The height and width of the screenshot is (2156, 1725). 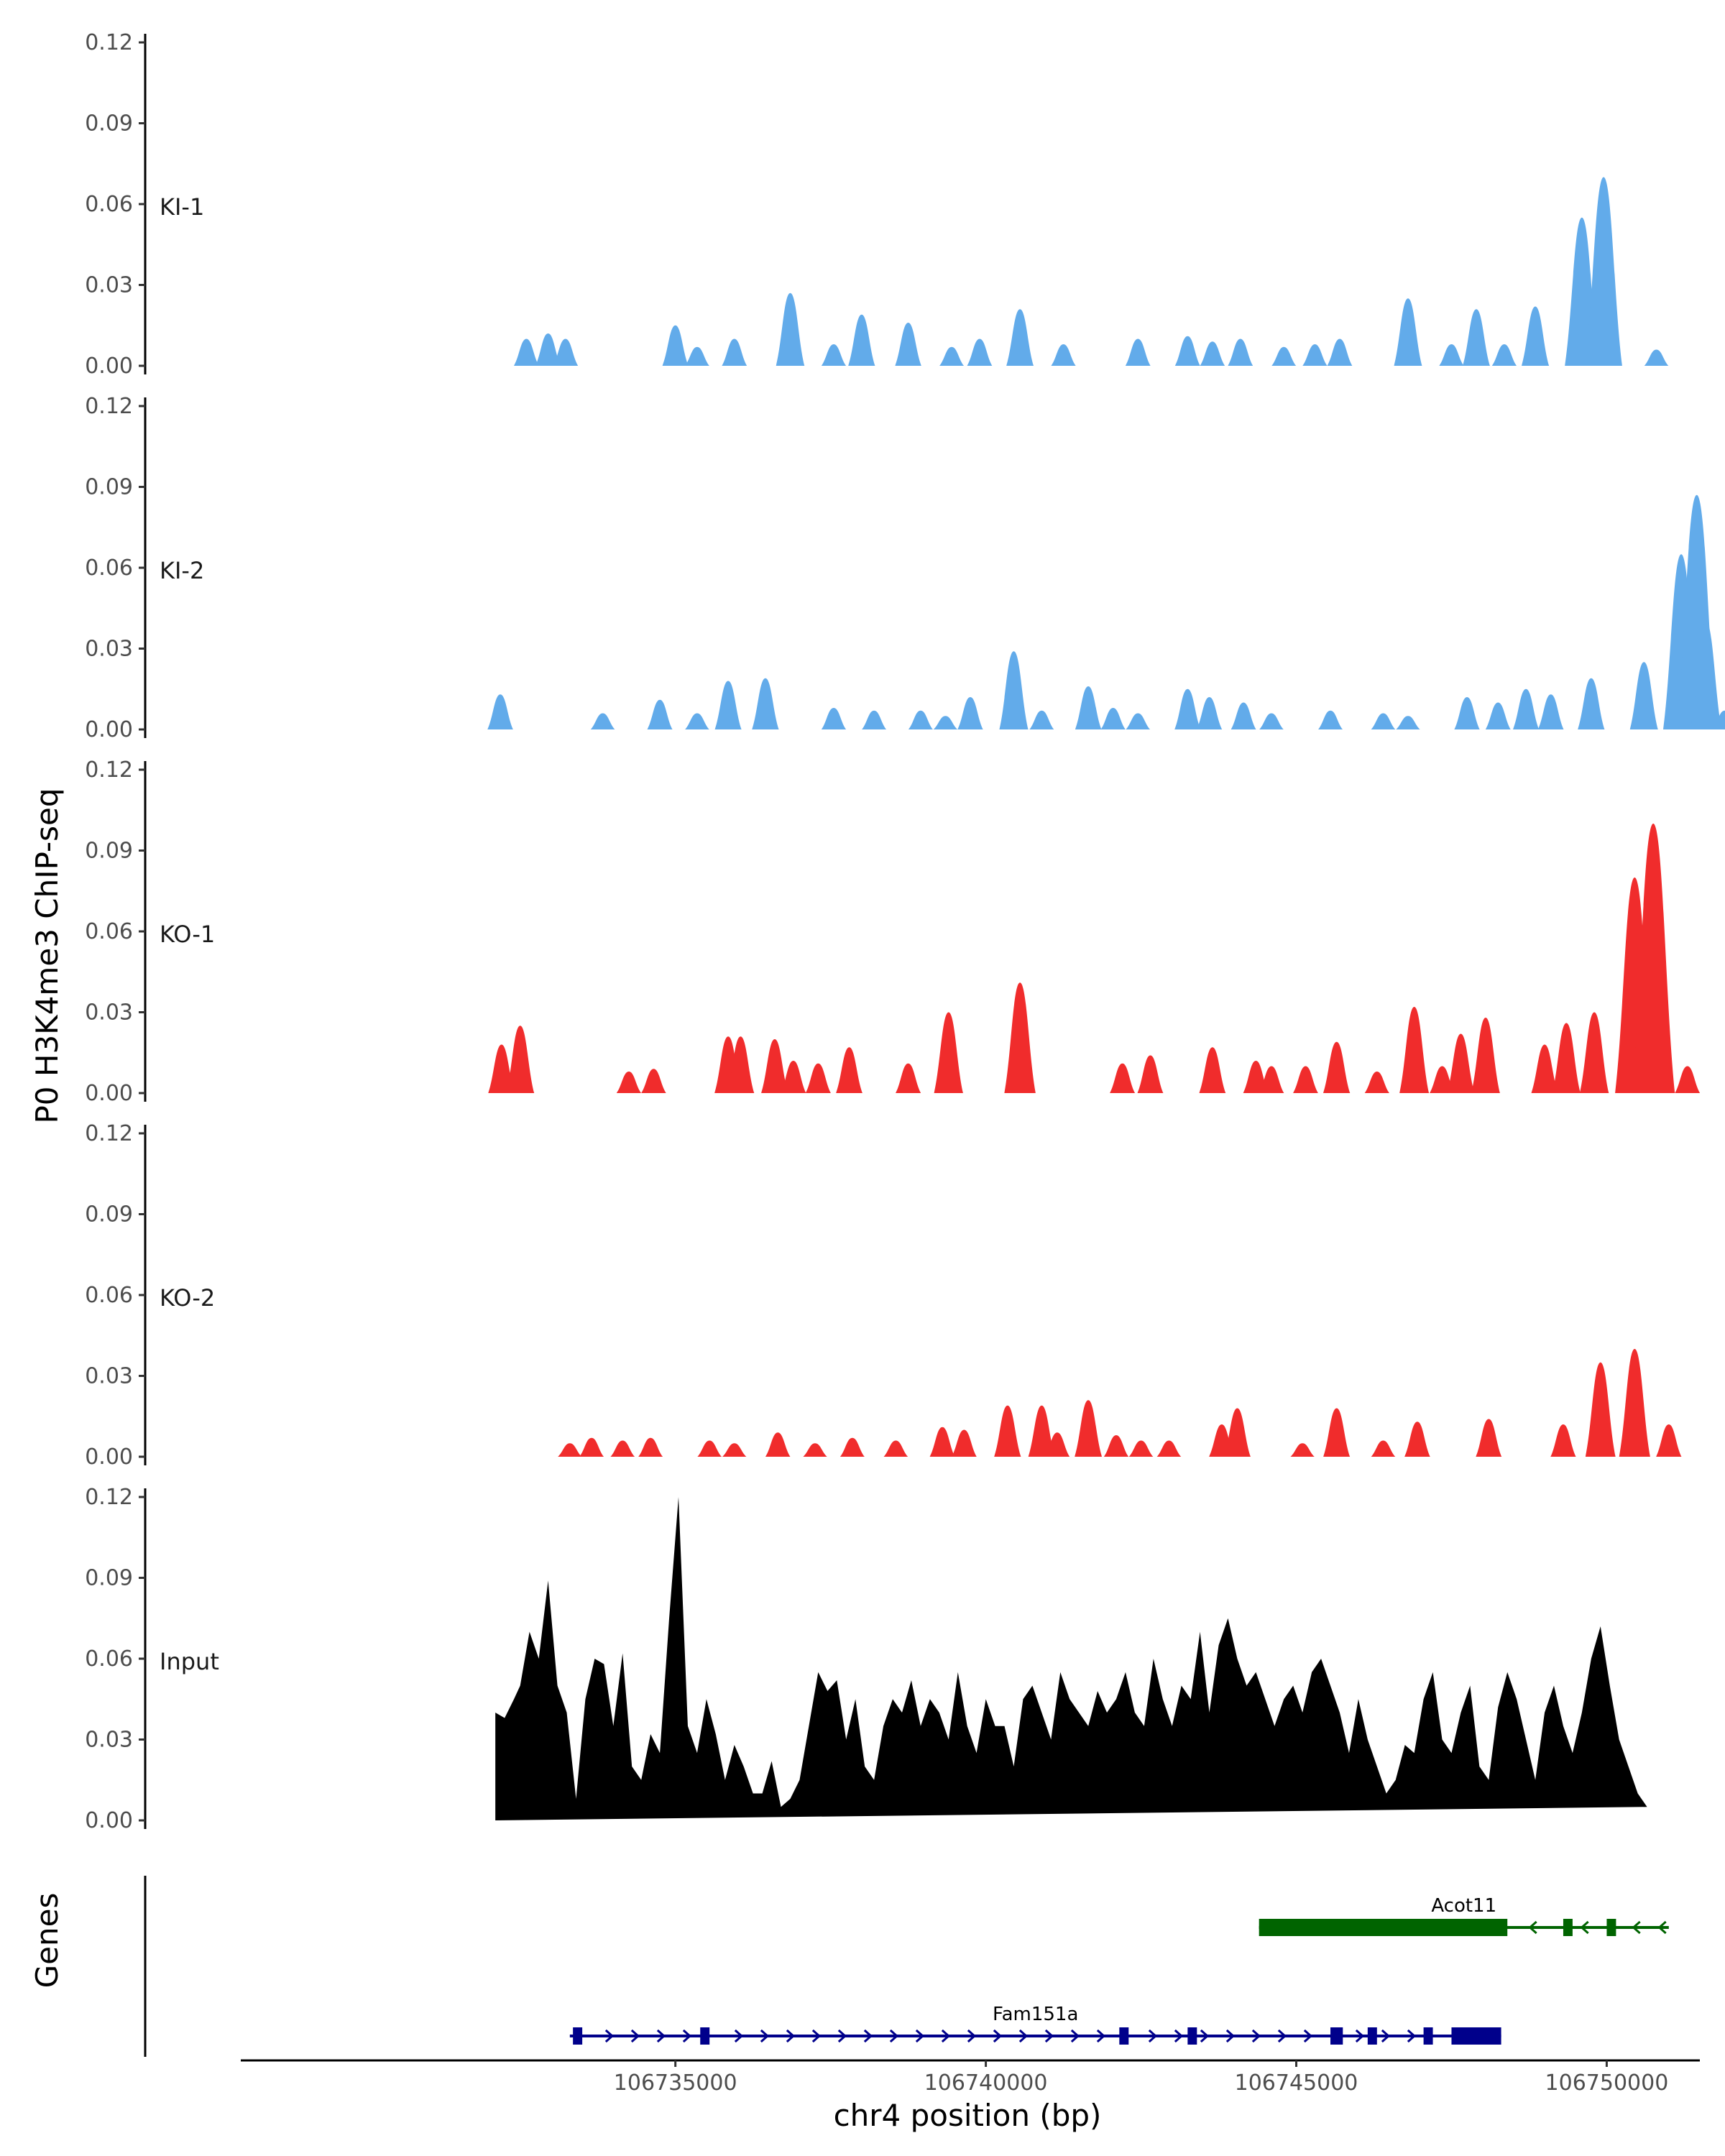 I want to click on genes-axis-title: Genes, so click(x=47, y=1941).